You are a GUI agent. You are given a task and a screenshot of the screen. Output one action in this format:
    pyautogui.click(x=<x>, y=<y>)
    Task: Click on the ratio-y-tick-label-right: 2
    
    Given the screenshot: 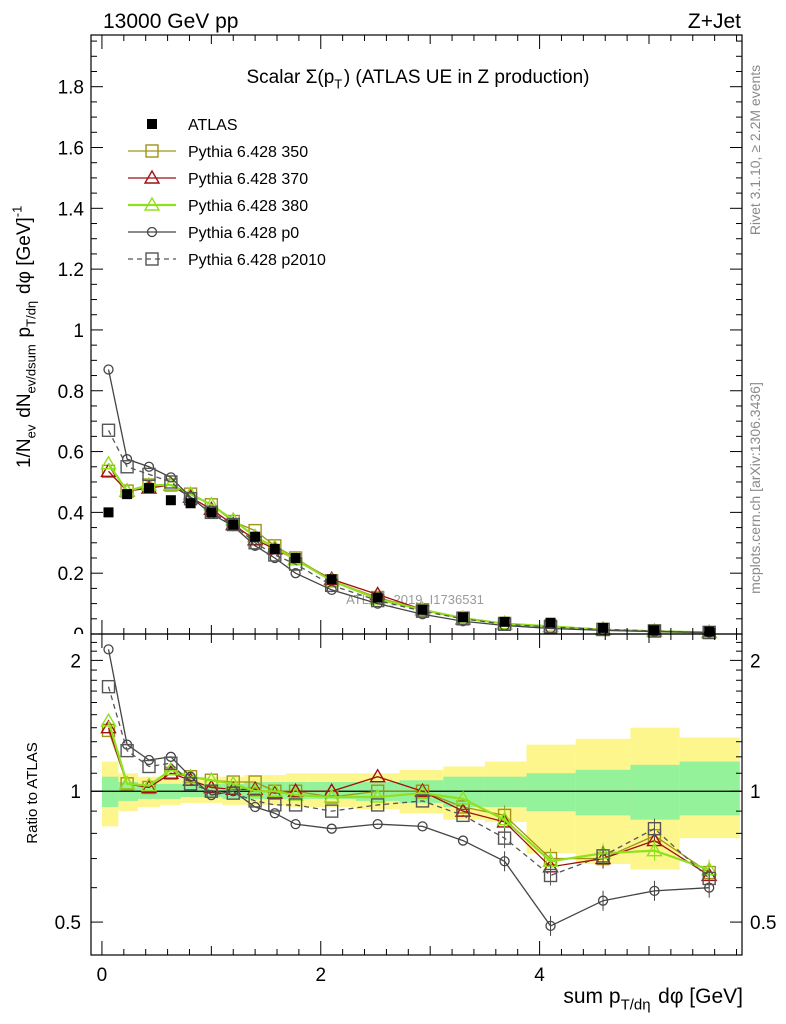 What is the action you would take?
    pyautogui.click(x=755, y=661)
    